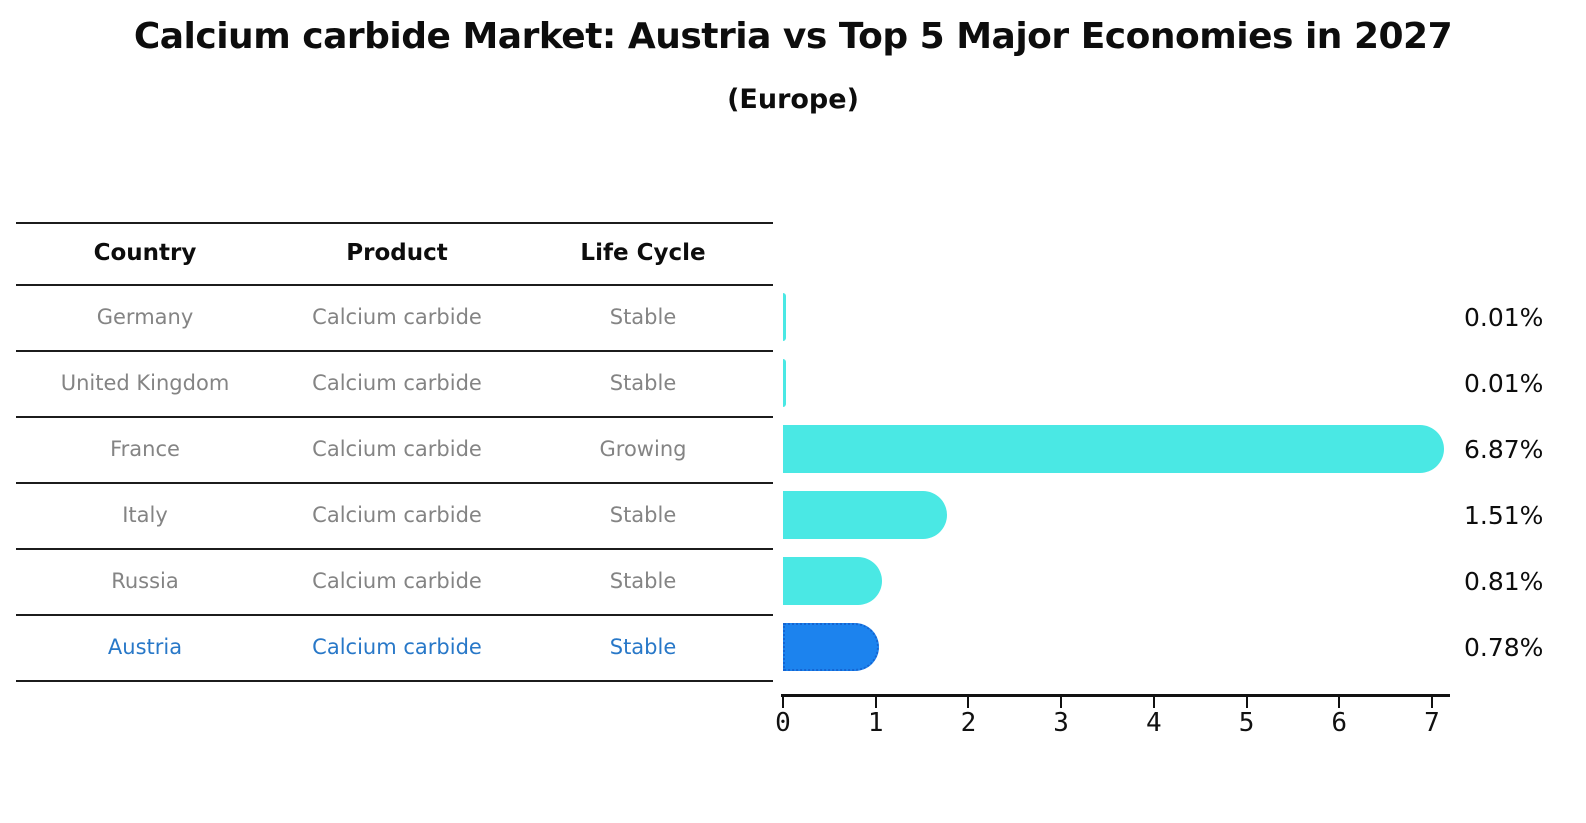 Image resolution: width=1586 pixels, height=823 pixels. Describe the element at coordinates (643, 253) in the screenshot. I see `table-header-life-cycle: Life Cycle` at that location.